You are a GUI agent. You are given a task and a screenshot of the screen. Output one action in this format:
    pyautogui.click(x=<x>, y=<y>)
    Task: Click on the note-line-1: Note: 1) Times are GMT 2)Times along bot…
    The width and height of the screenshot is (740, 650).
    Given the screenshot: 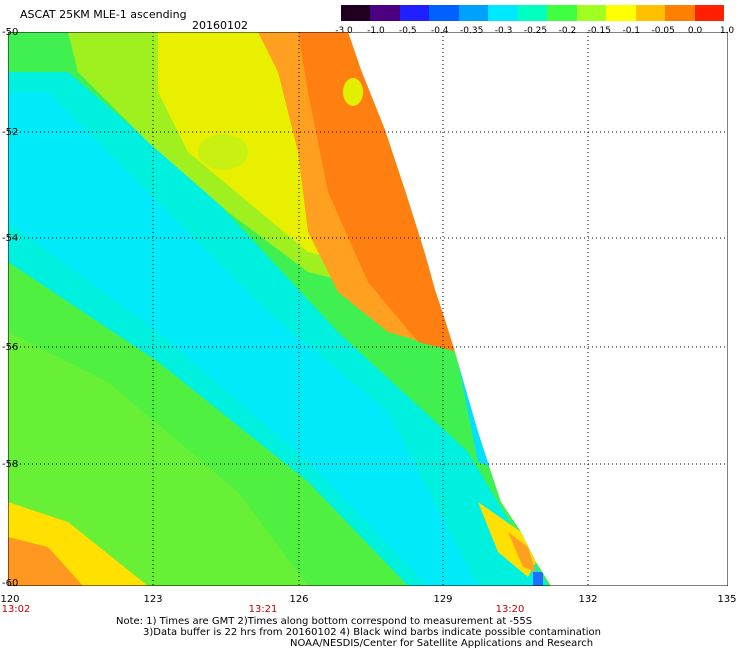 What is the action you would take?
    pyautogui.click(x=324, y=621)
    